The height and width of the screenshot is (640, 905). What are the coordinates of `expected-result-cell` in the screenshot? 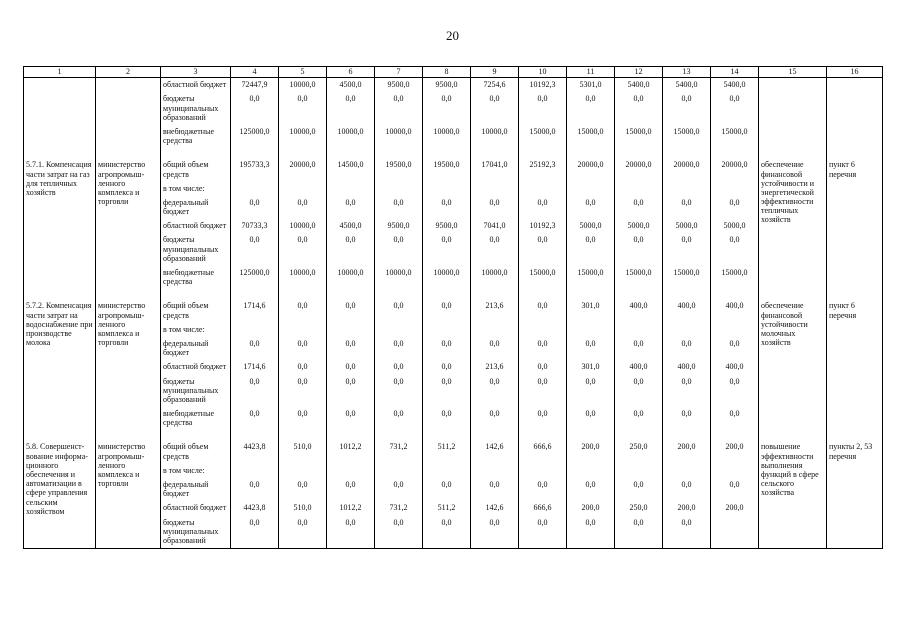 It's located at (792, 113).